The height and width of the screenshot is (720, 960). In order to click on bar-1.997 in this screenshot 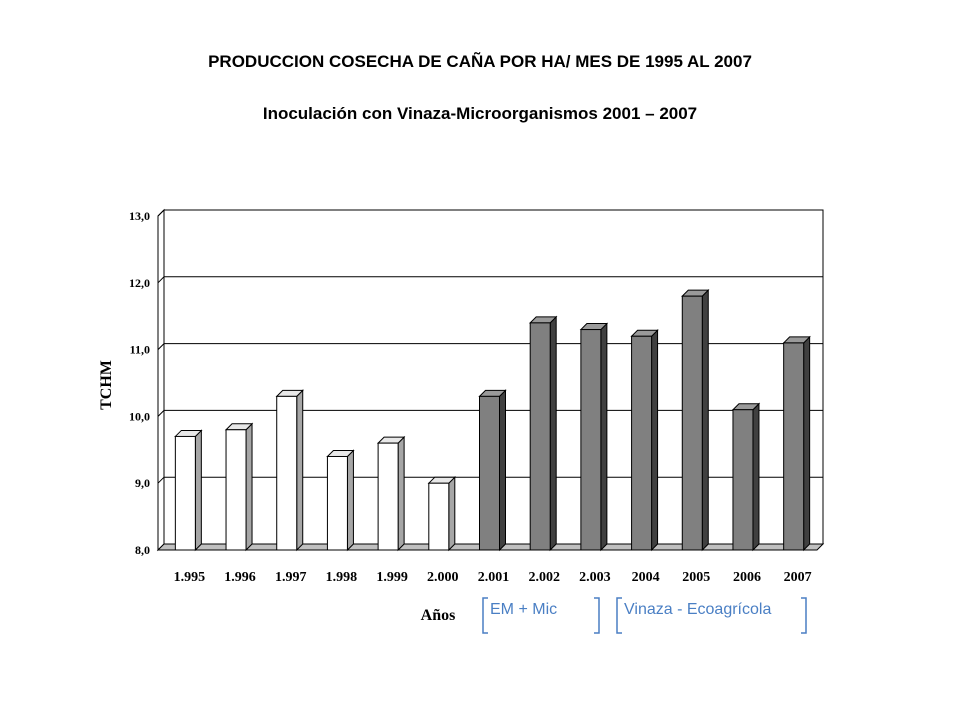, I will do `click(289, 470)`.